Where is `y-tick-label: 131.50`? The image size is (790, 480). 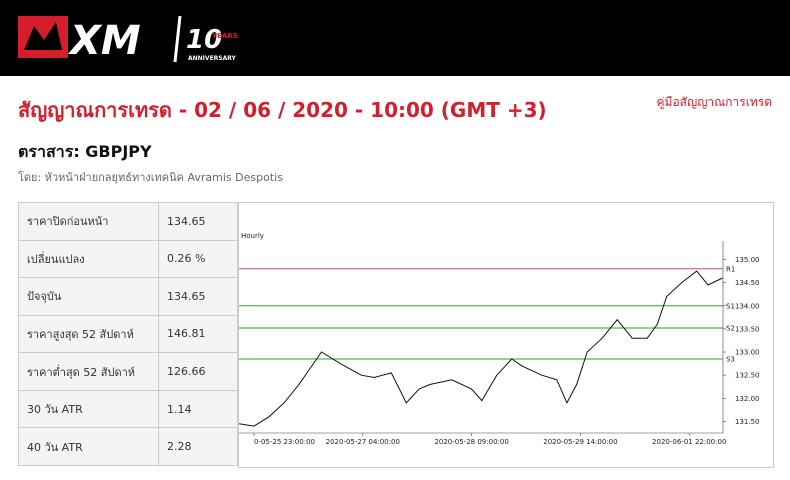 y-tick-label: 131.50 is located at coordinates (747, 422).